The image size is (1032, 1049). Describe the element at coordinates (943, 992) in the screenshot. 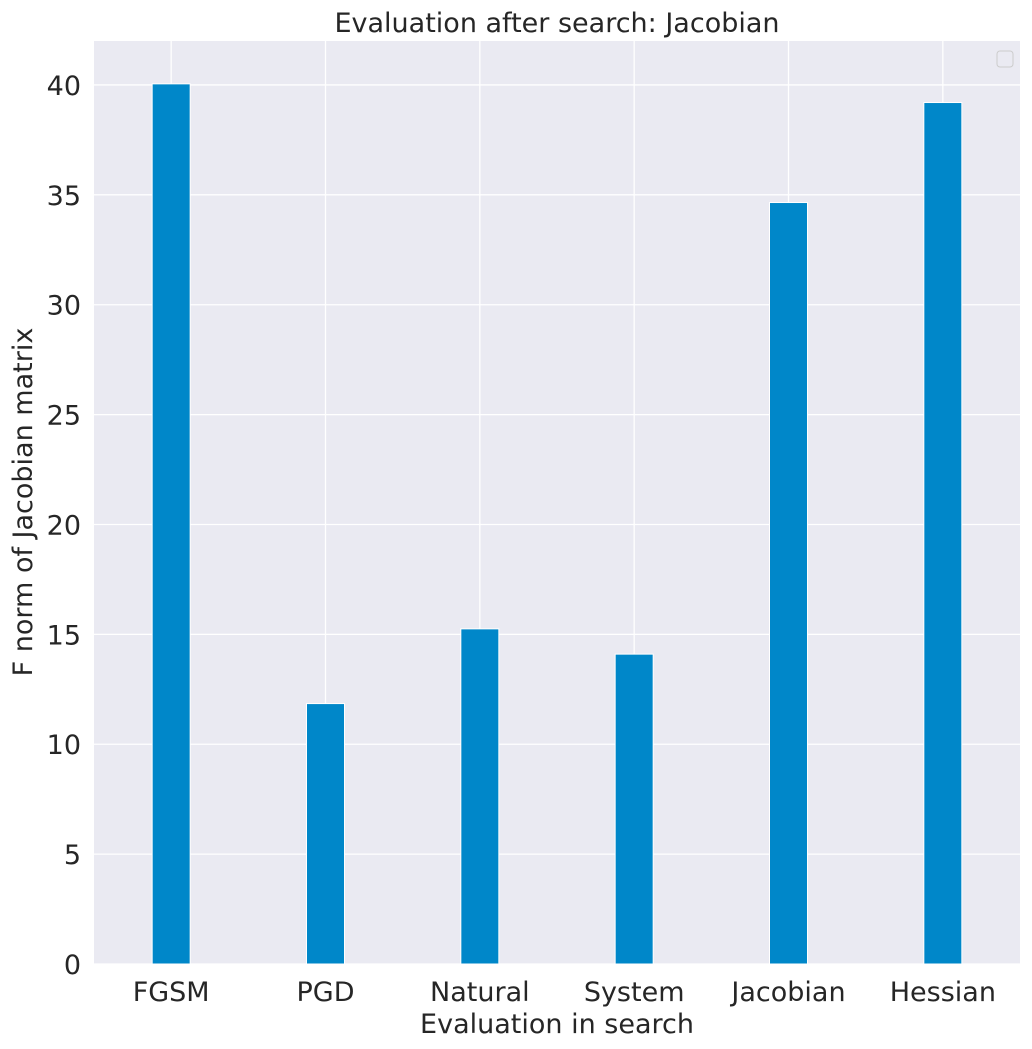

I see `x-tick-label: Hessian` at that location.